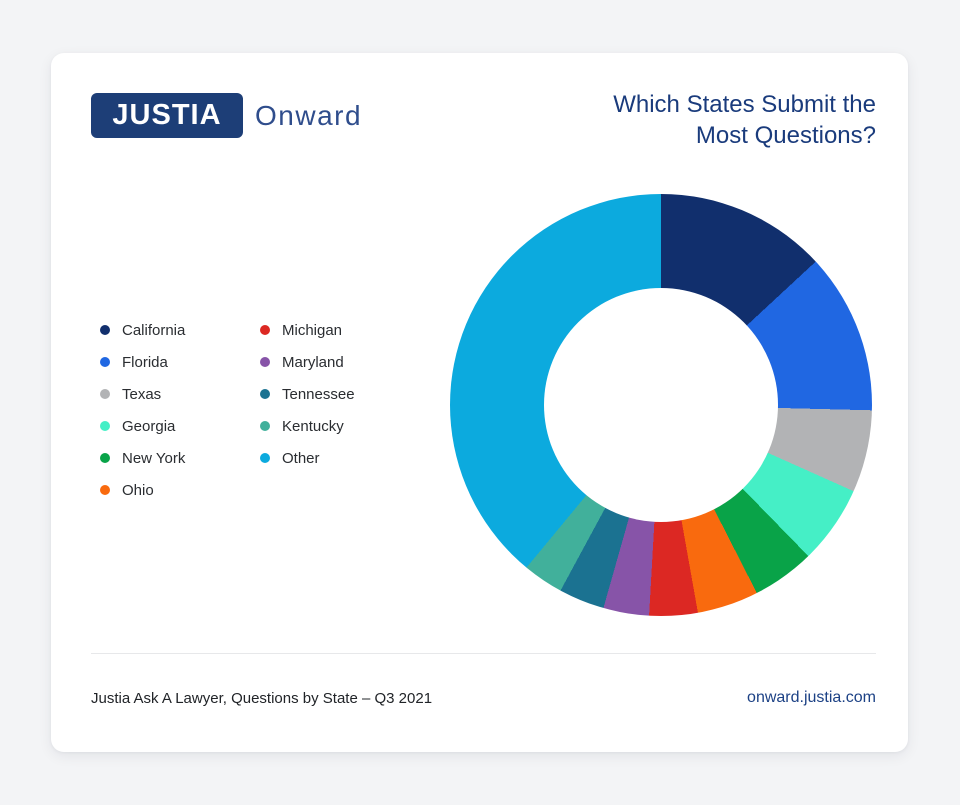 The height and width of the screenshot is (805, 960). Describe the element at coordinates (340, 458) in the screenshot. I see `legend-item-other: Other` at that location.